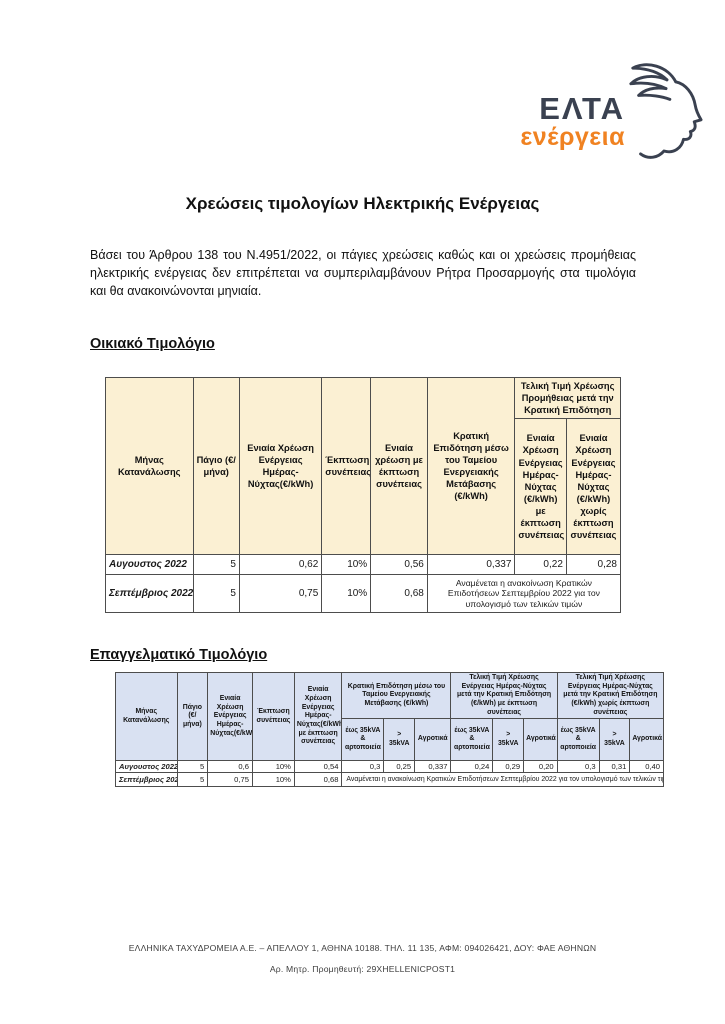 This screenshot has width=725, height=1024. I want to click on cell-value: 0,25, so click(399, 767).